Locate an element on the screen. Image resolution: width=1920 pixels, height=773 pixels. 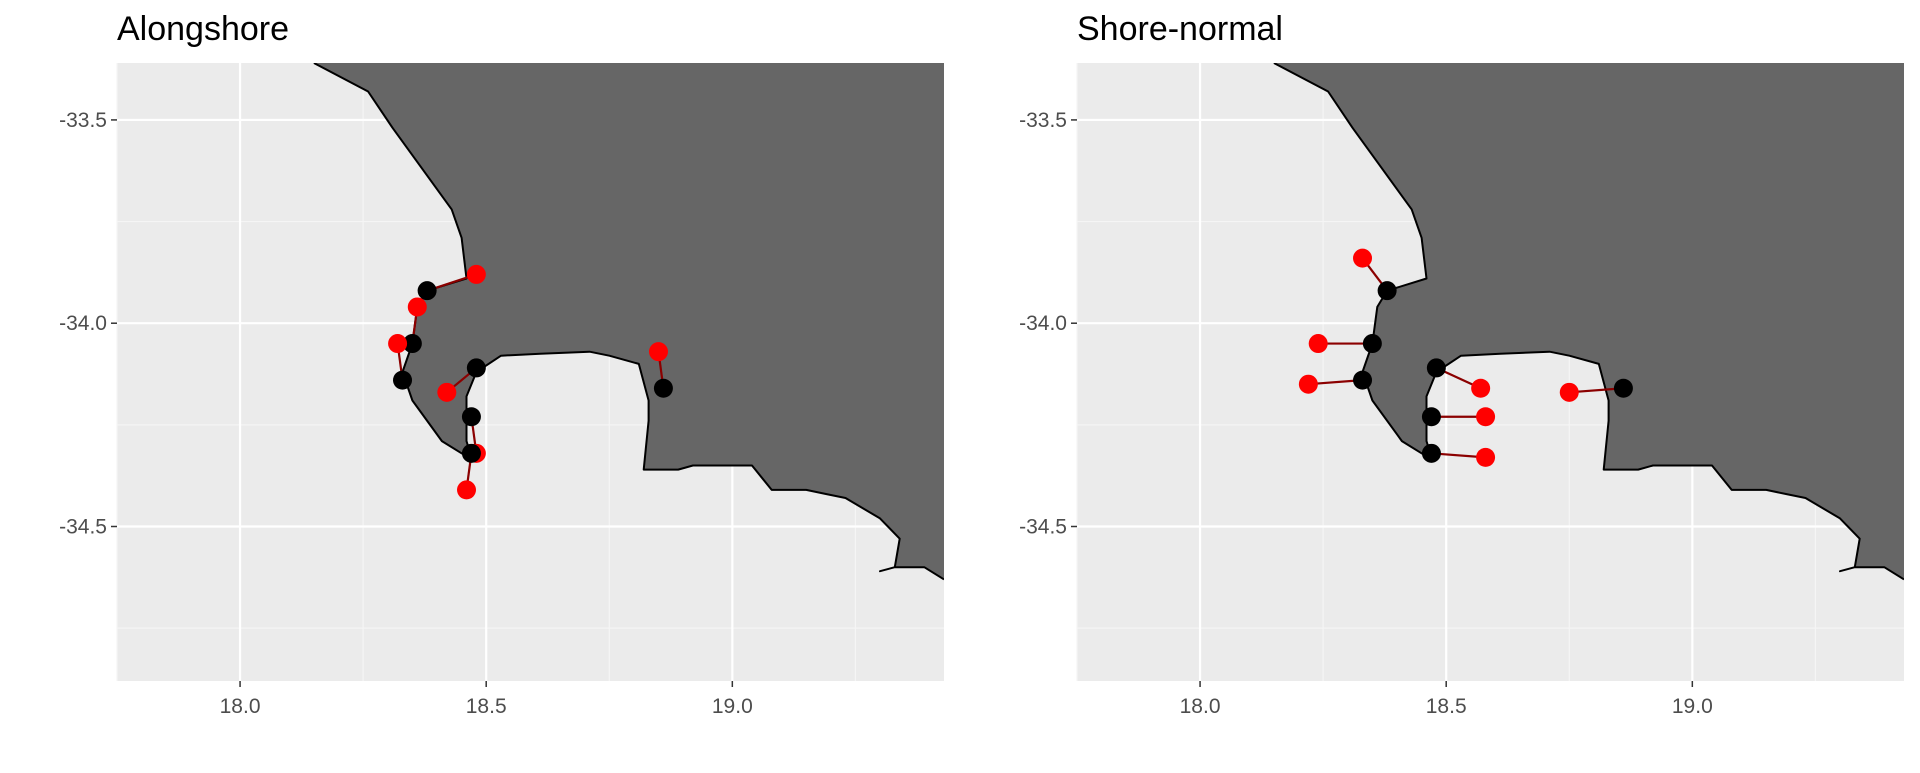
panel-title-alongshore: Alongshore is located at coordinates (203, 29).